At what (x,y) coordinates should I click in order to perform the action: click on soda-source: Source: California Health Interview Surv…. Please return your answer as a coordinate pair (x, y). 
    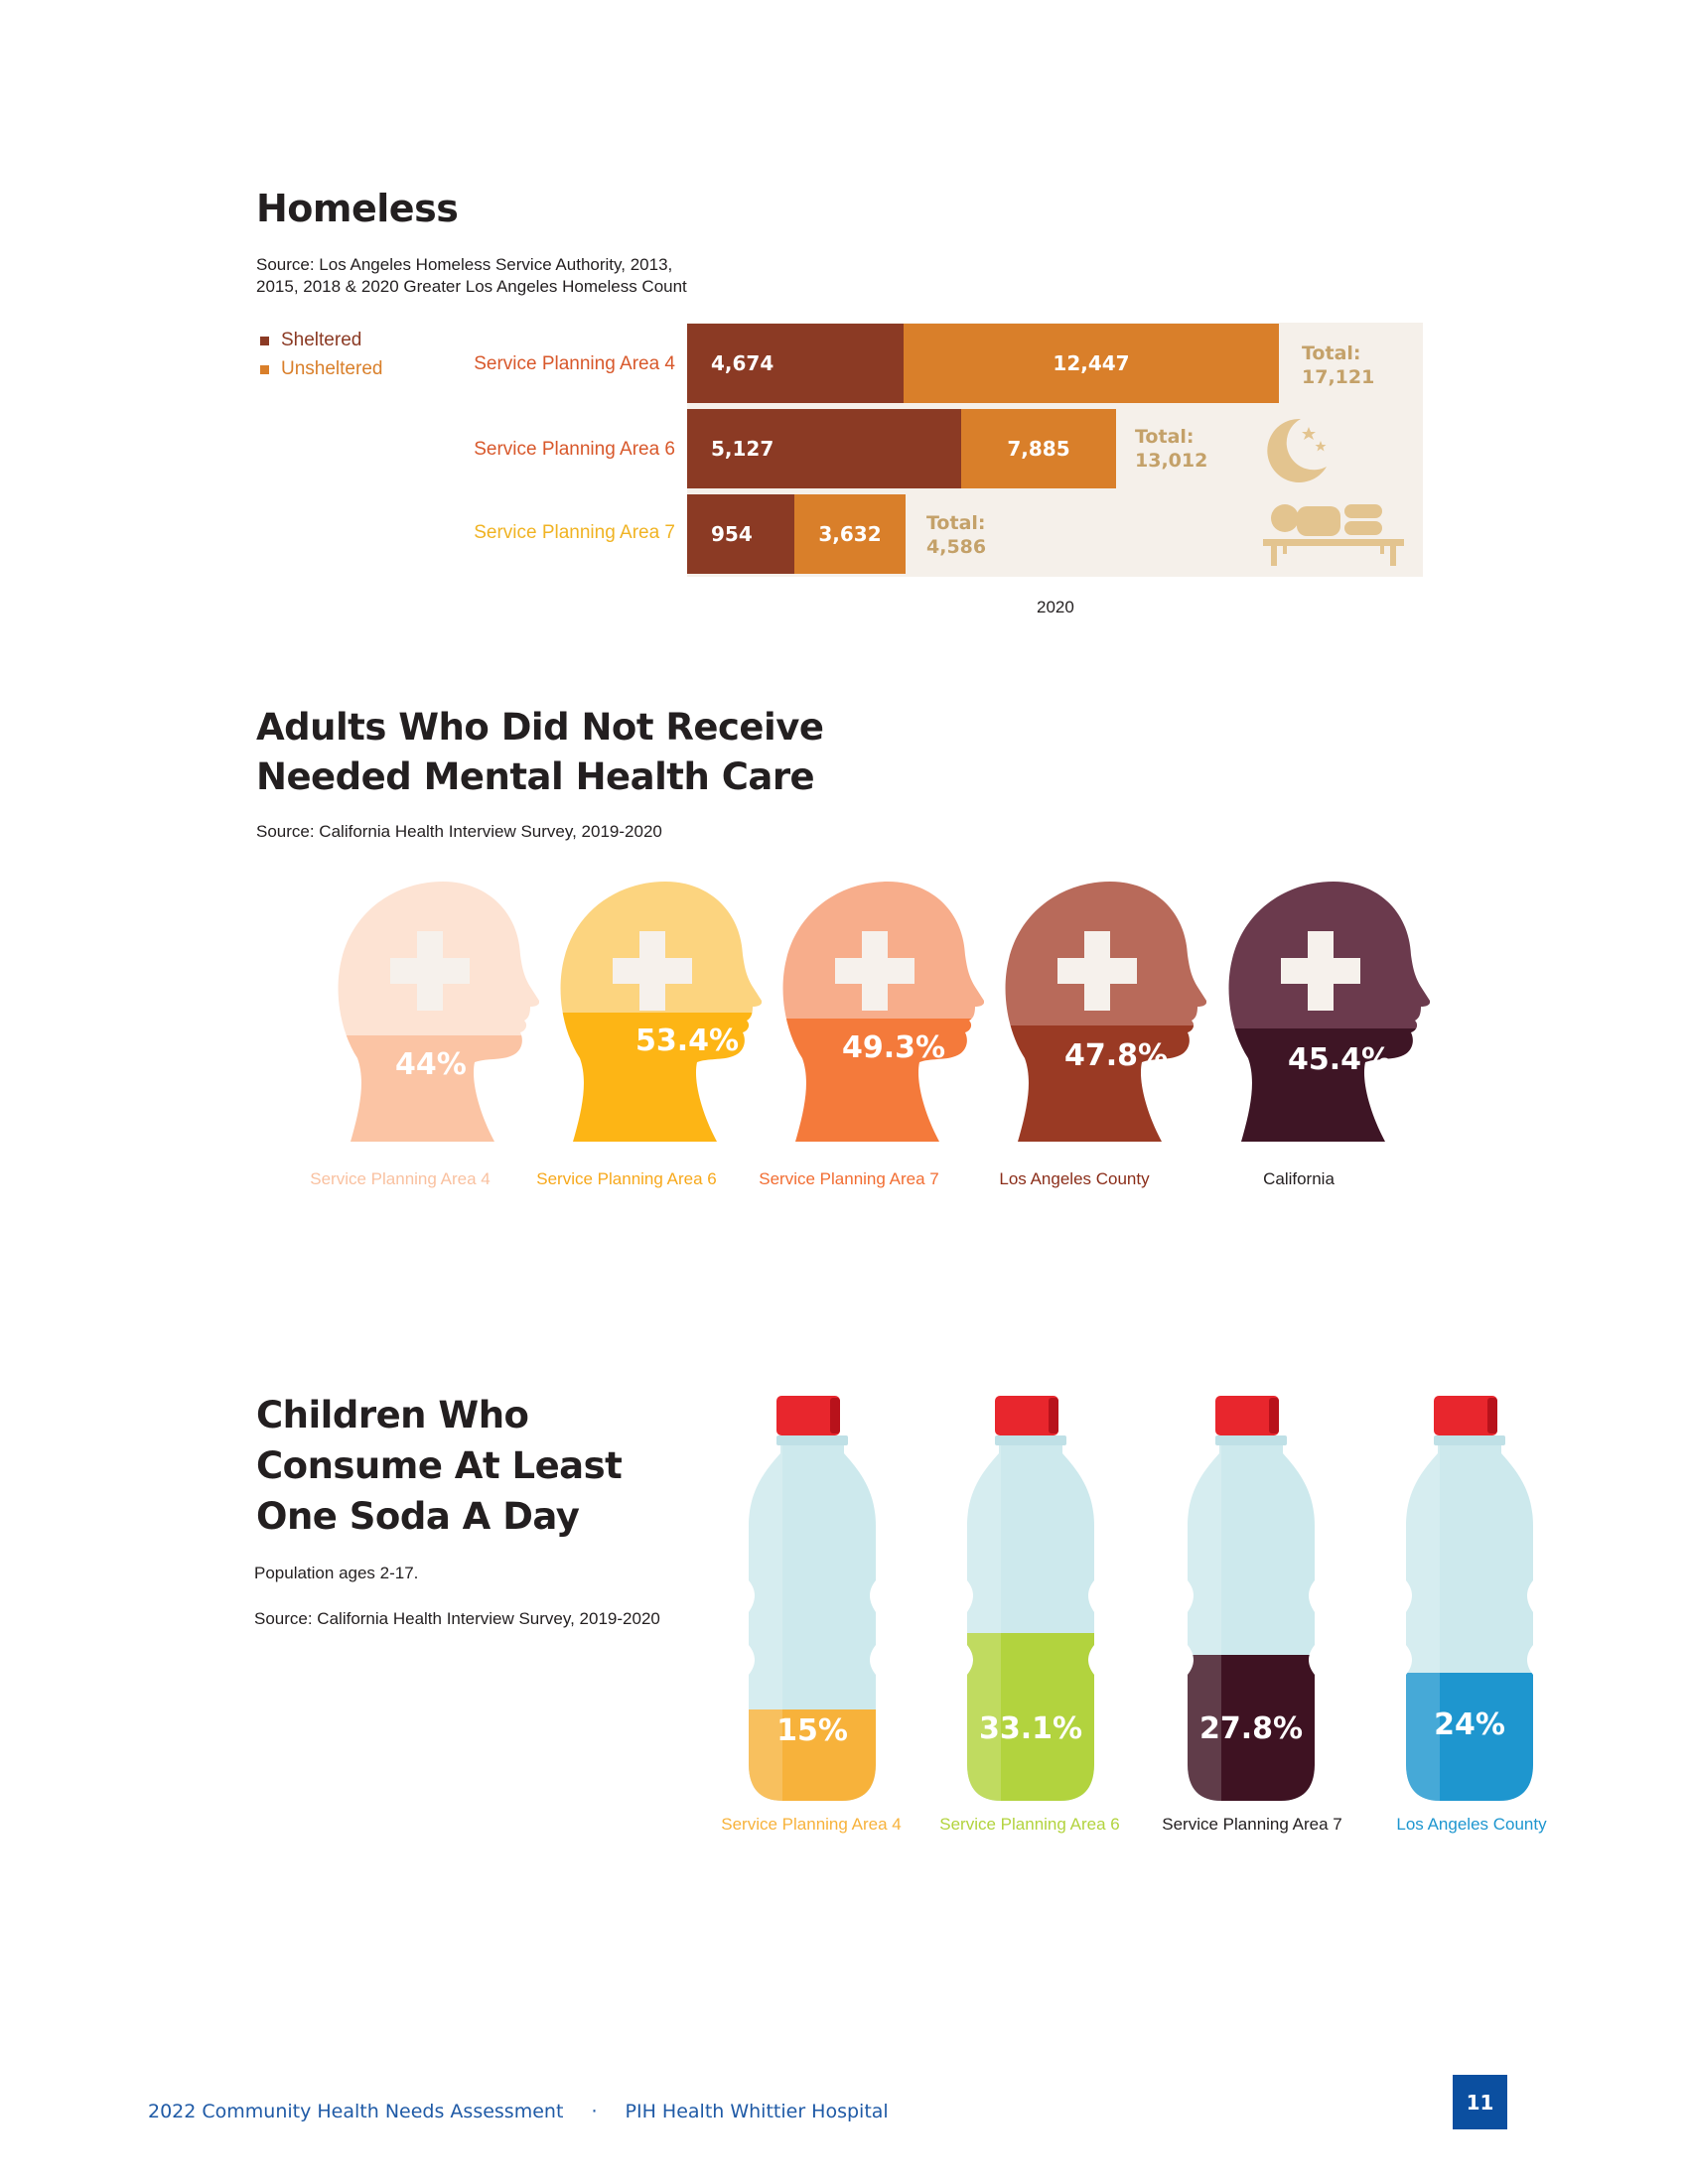
    Looking at the image, I should click on (457, 1618).